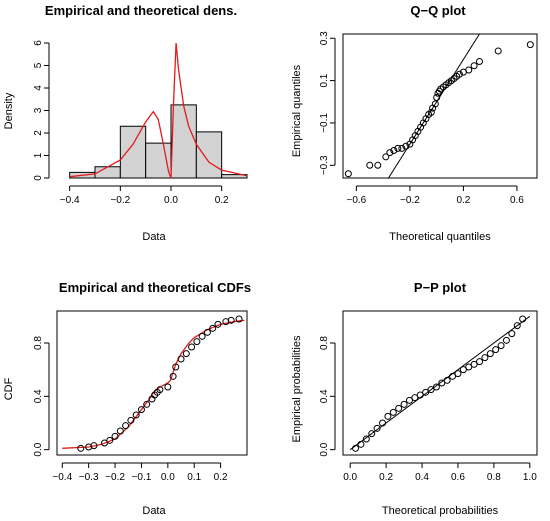 The image size is (550, 521). I want to click on x-axis: −0.4 −0.3 −0.2 −0.1 0.0 0.1 0.2, so click(140, 472).